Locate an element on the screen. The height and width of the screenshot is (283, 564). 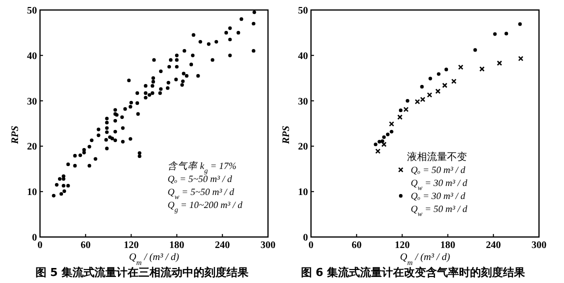
annotation: Q$_{g}$ = 10~200 m³ / d is located at coordinates (205, 207).